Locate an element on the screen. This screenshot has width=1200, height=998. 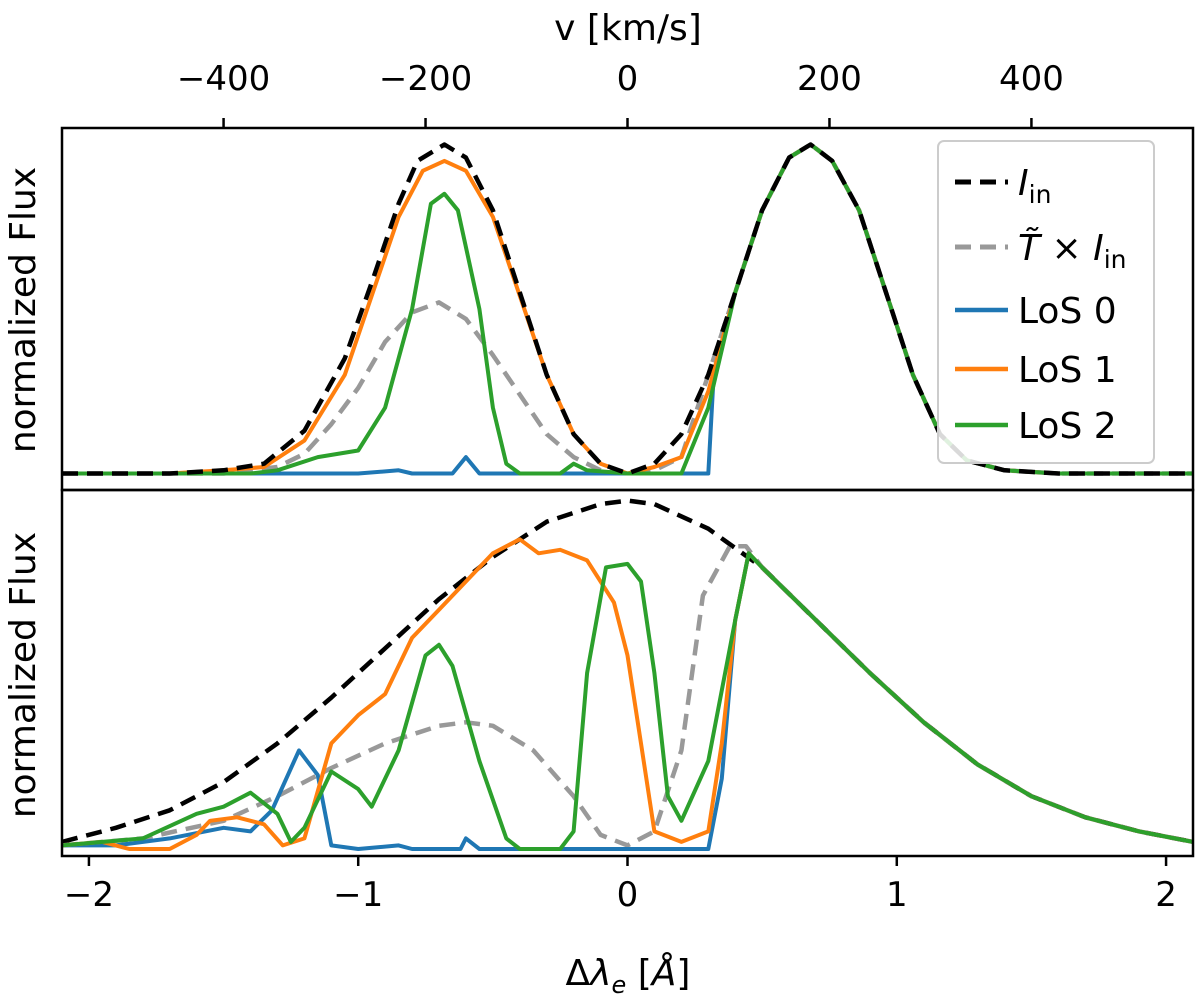
legend-label-los0: LoS 0 is located at coordinates (1067, 311).